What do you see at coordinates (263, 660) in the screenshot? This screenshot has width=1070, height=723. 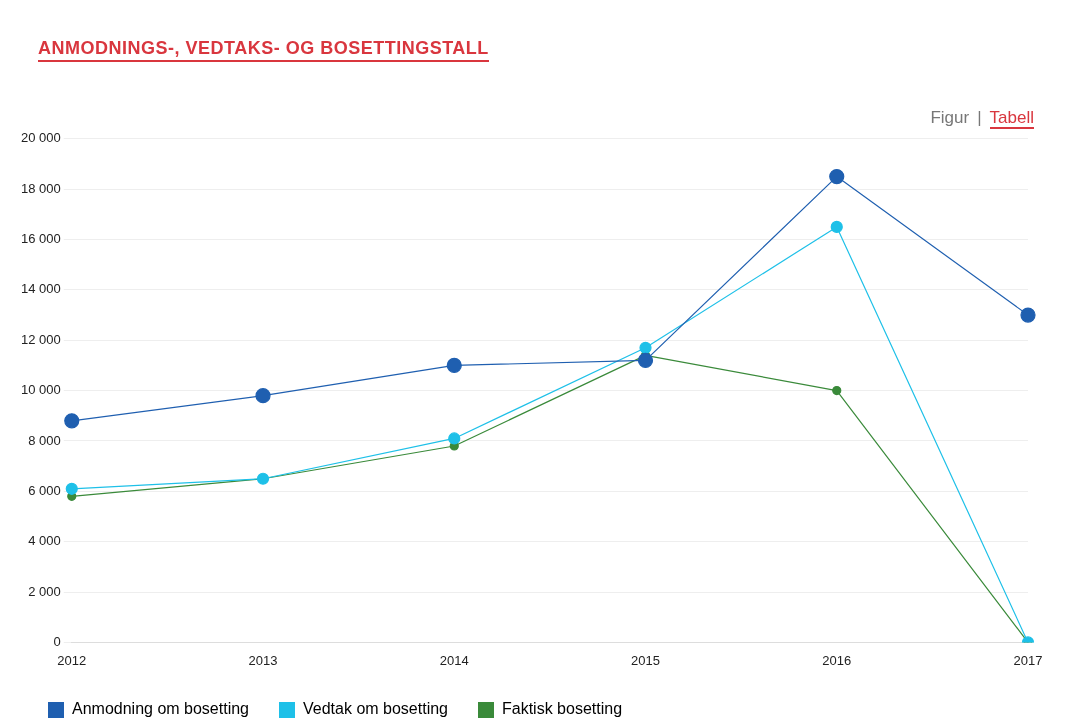 I see `x-tick-label: 2013` at bounding box center [263, 660].